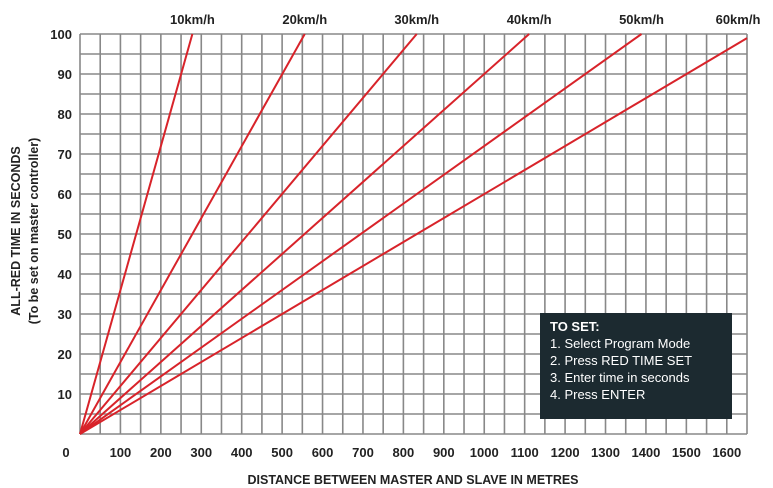 This screenshot has height=488, width=773. Describe the element at coordinates (363, 452) in the screenshot. I see `x-tick-label: 700` at that location.